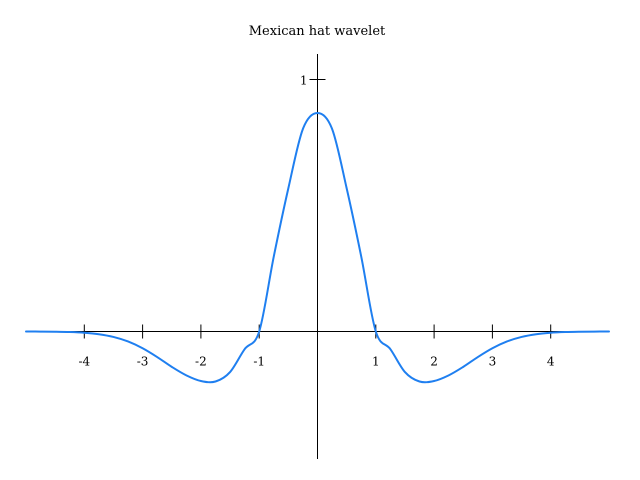 The width and height of the screenshot is (640, 480). What do you see at coordinates (376, 362) in the screenshot?
I see `x-tick-label: 1` at bounding box center [376, 362].